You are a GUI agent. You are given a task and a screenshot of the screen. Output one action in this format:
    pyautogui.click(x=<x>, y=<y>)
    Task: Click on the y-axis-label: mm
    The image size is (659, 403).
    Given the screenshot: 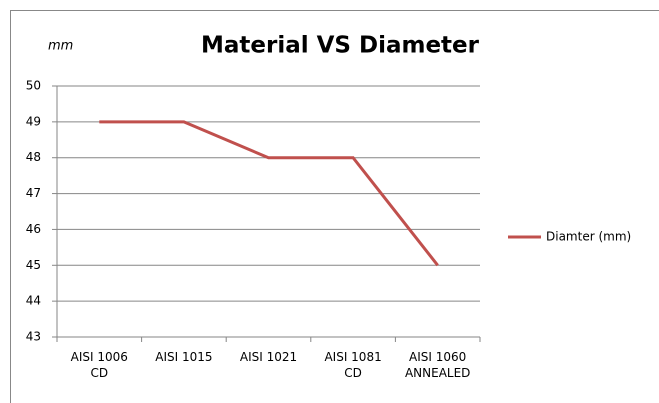 What is the action you would take?
    pyautogui.click(x=60, y=46)
    